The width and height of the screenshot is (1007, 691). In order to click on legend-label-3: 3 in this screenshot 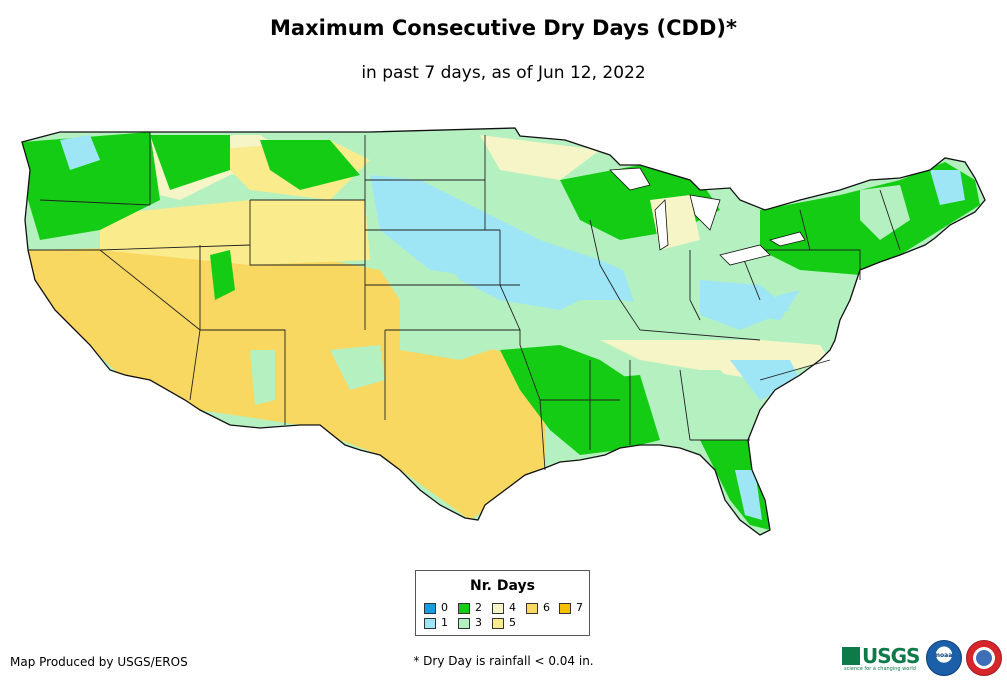, I will do `click(478, 622)`.